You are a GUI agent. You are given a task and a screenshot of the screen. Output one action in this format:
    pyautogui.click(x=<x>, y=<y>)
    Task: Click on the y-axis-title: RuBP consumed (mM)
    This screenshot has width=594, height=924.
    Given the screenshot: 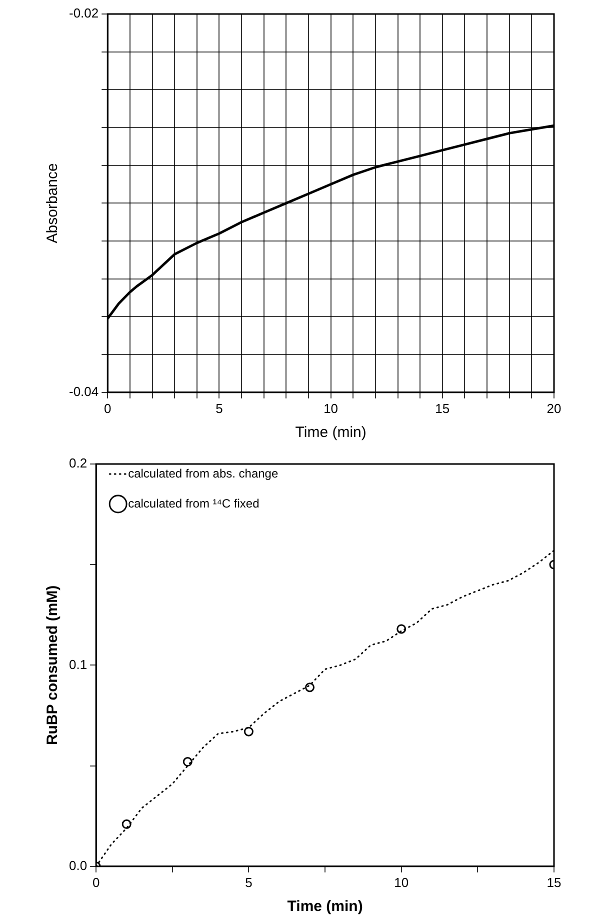 What is the action you would take?
    pyautogui.click(x=53, y=665)
    